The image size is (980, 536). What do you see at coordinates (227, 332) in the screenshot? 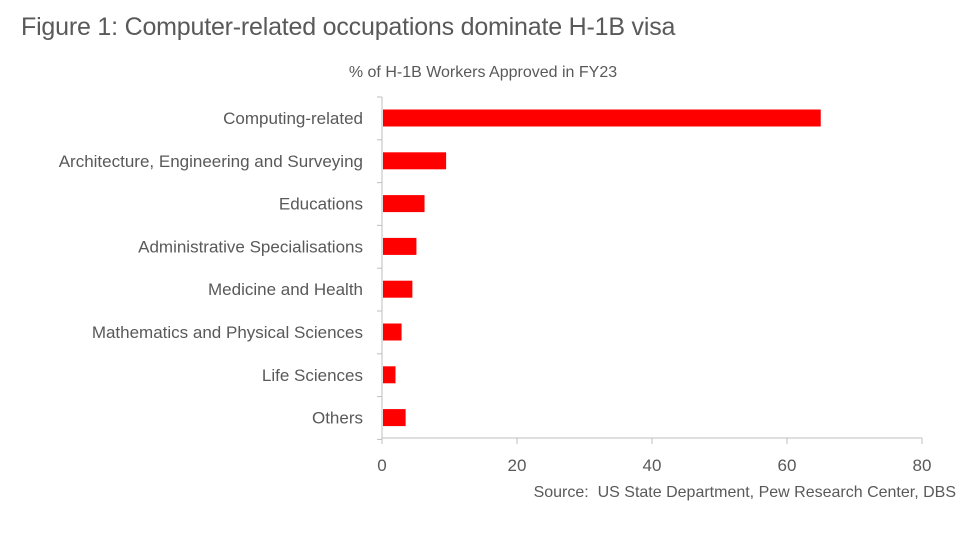
I see `category-label: Mathematics and Physical Sciences` at bounding box center [227, 332].